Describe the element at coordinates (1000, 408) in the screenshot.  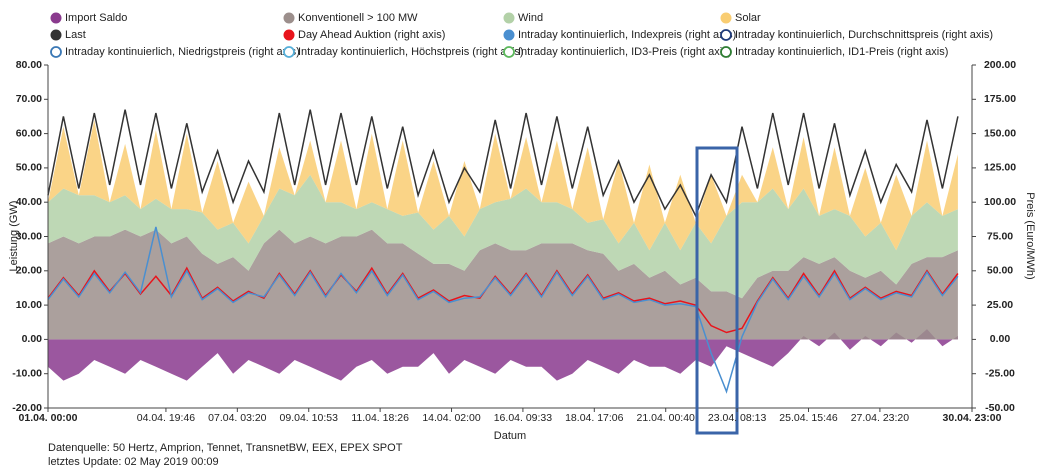
I see `y2-tick-label: -50.00` at that location.